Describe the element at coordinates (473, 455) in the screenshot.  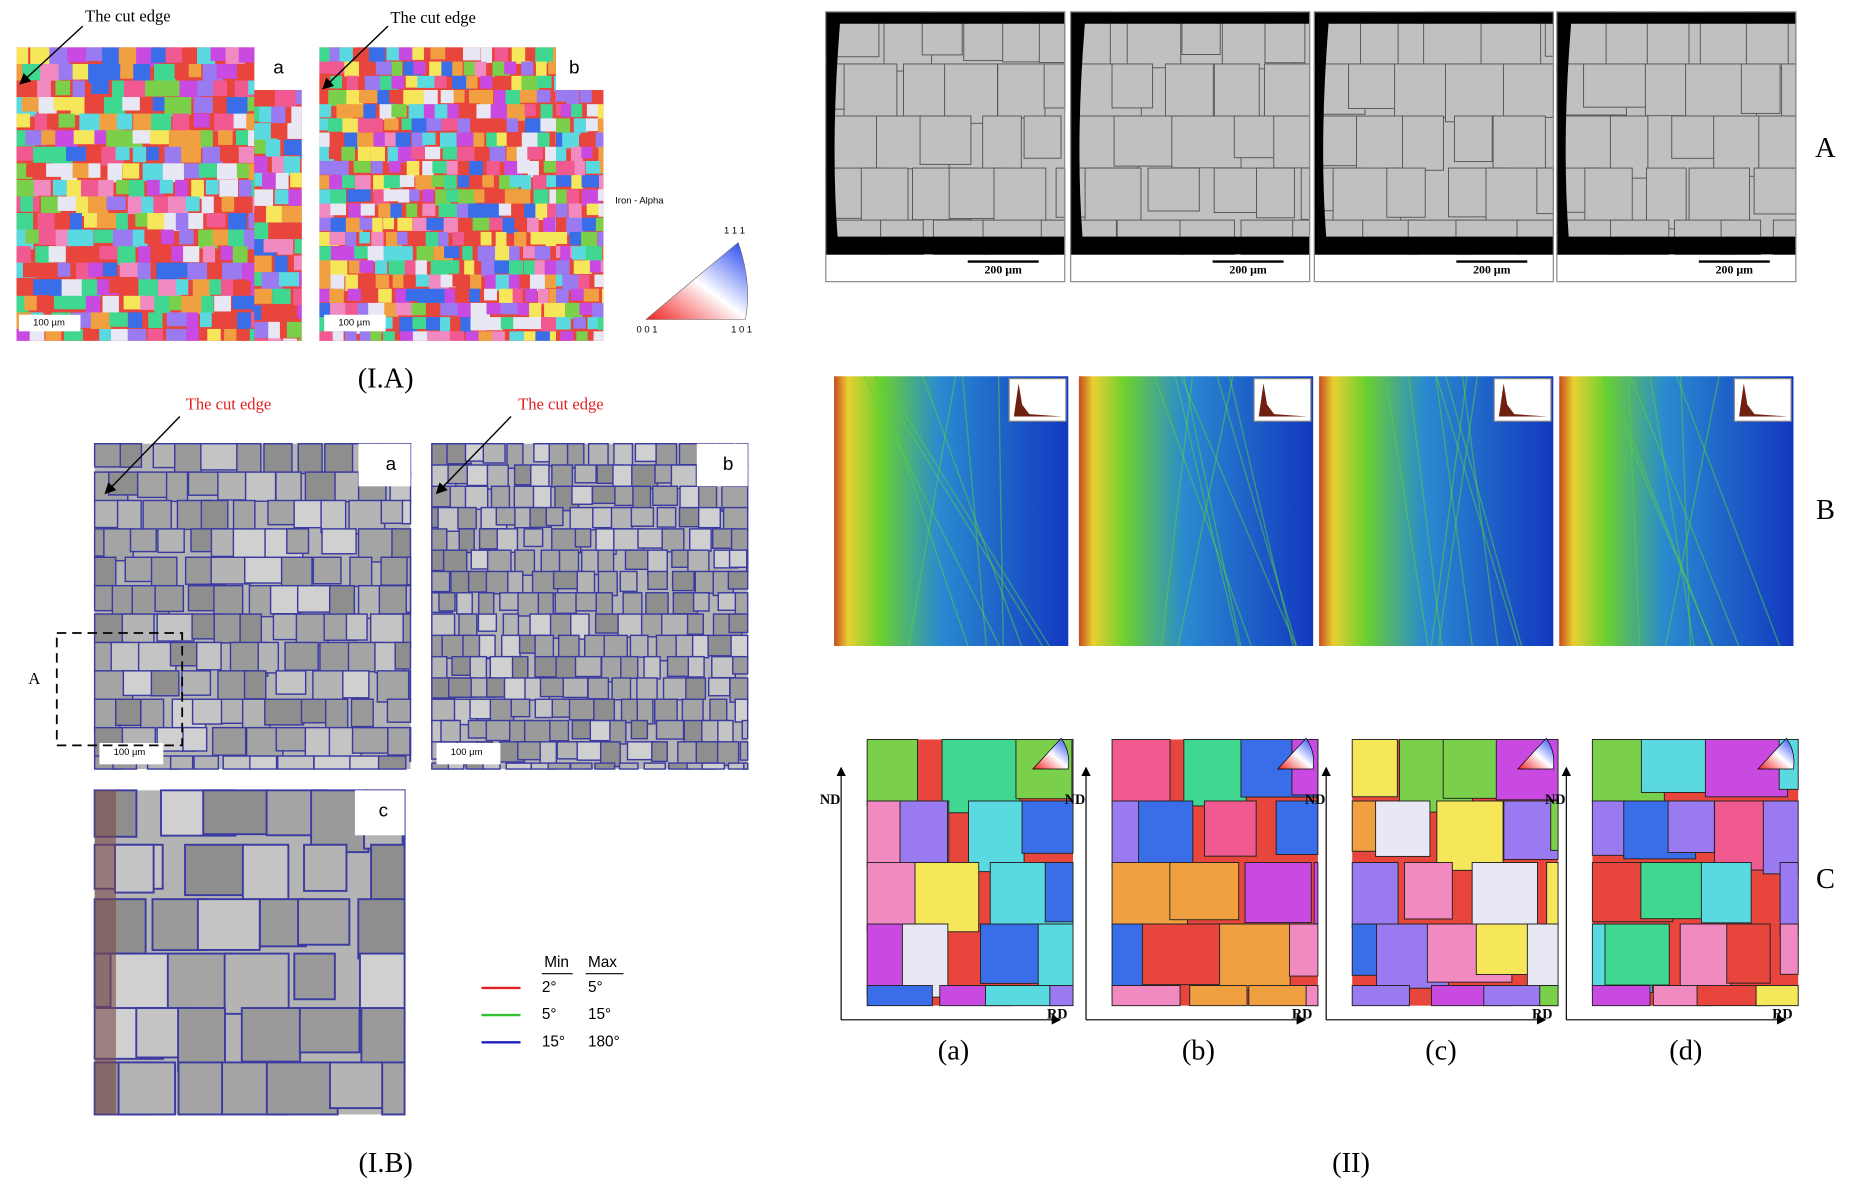
I see `arrow` at that location.